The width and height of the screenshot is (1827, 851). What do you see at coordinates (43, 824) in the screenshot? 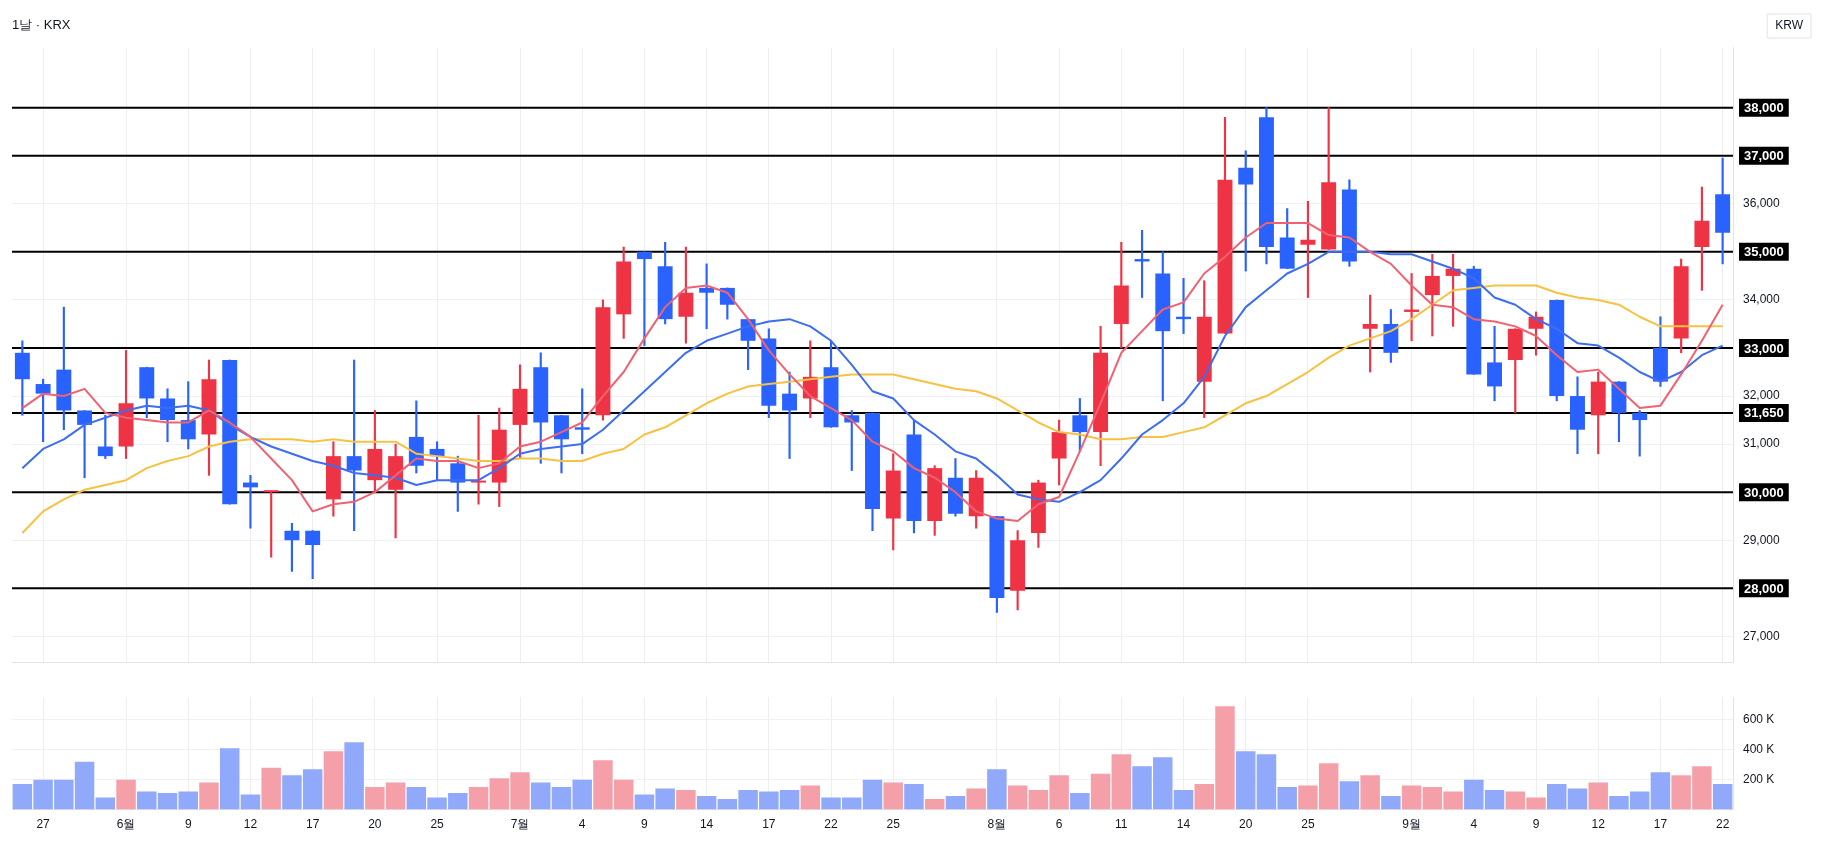
I see `x-tick-label: 27` at bounding box center [43, 824].